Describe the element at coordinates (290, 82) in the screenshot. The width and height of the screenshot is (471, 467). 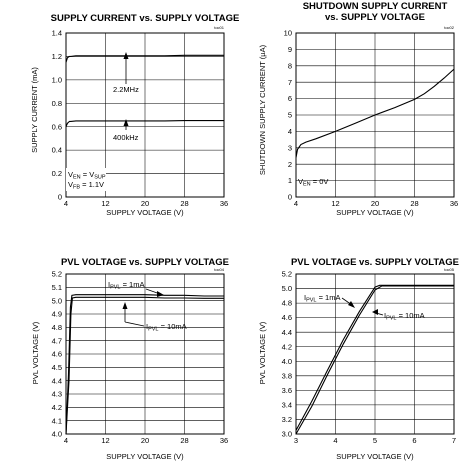
I see `y-tick-label: 7` at that location.